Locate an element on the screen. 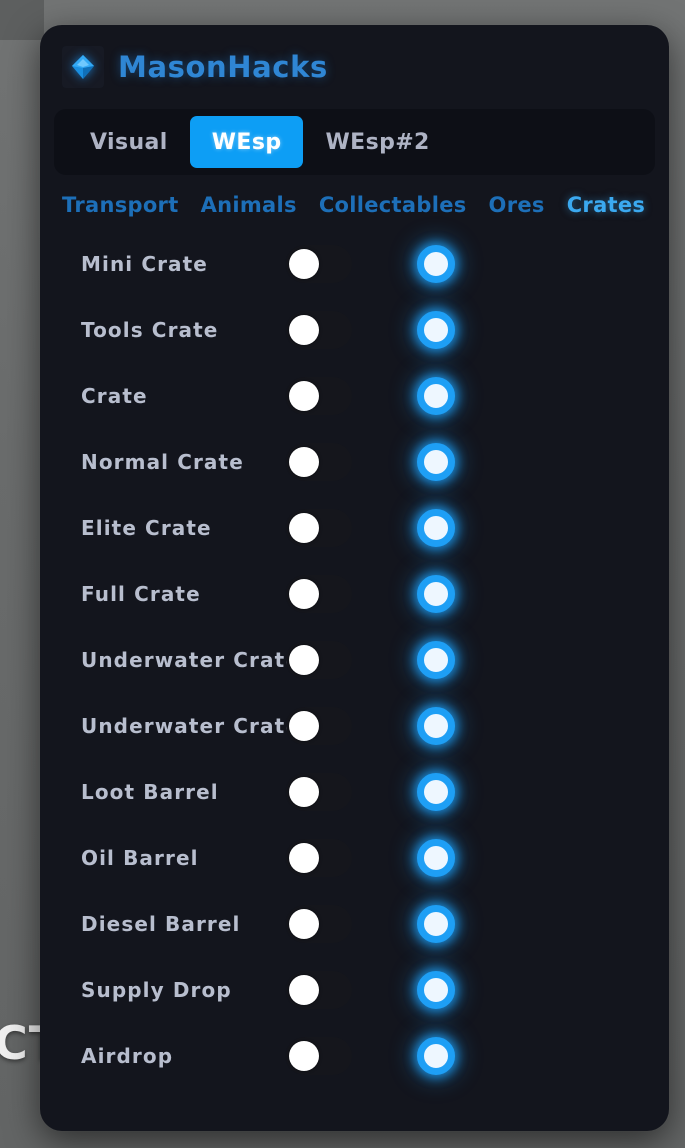  subnav-item-ores: Ores is located at coordinates (516, 205).